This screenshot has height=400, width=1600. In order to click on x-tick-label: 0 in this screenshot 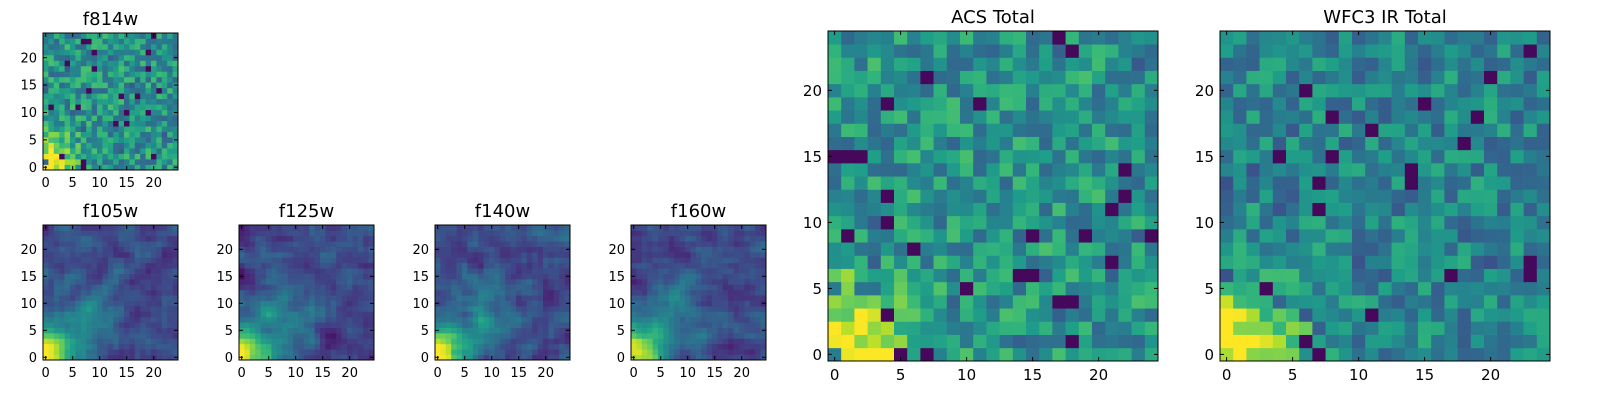, I will do `click(242, 373)`.